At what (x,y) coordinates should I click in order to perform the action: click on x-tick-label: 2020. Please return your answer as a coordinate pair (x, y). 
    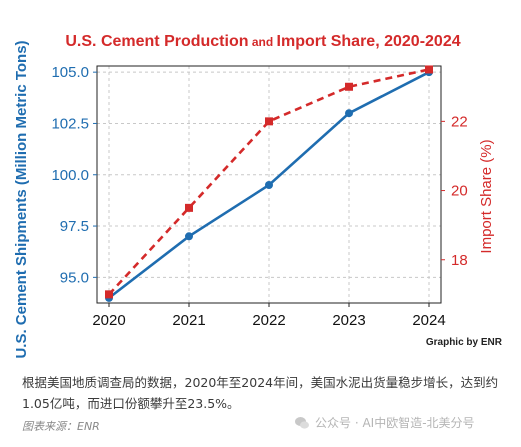
    Looking at the image, I should click on (108, 320).